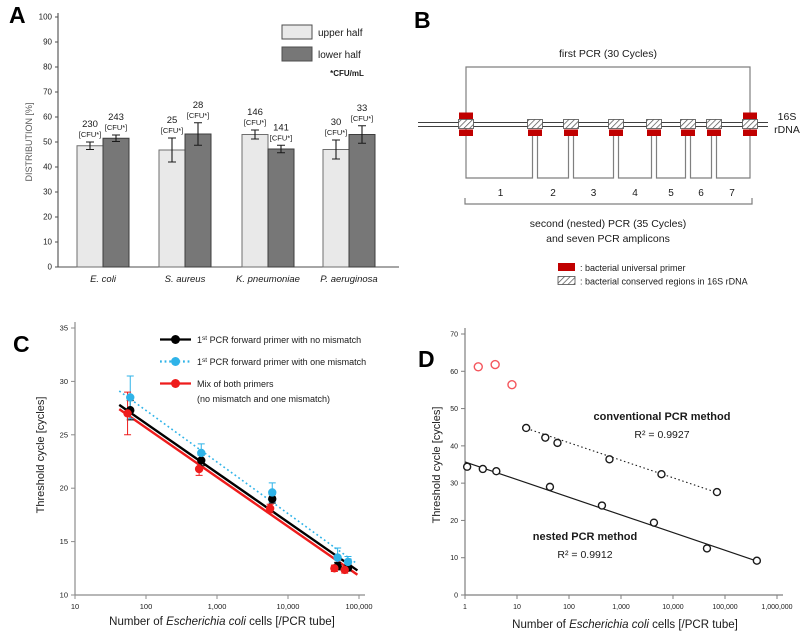  I want to click on legend-label-2-line2: (no mismatch and one mismatch), so click(263, 399).